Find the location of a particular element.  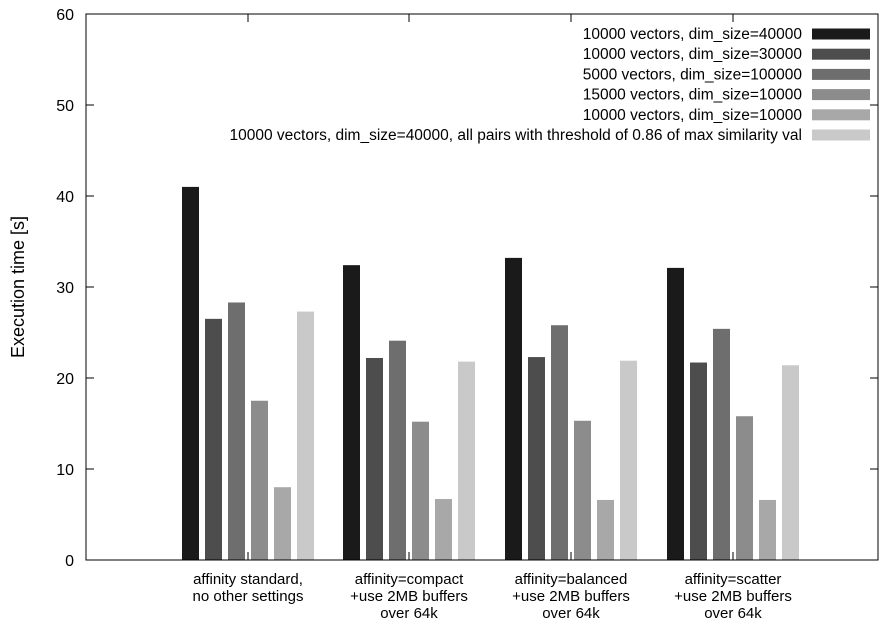

legend-label: 10000 vectors, dim_size=30000 is located at coordinates (693, 54).